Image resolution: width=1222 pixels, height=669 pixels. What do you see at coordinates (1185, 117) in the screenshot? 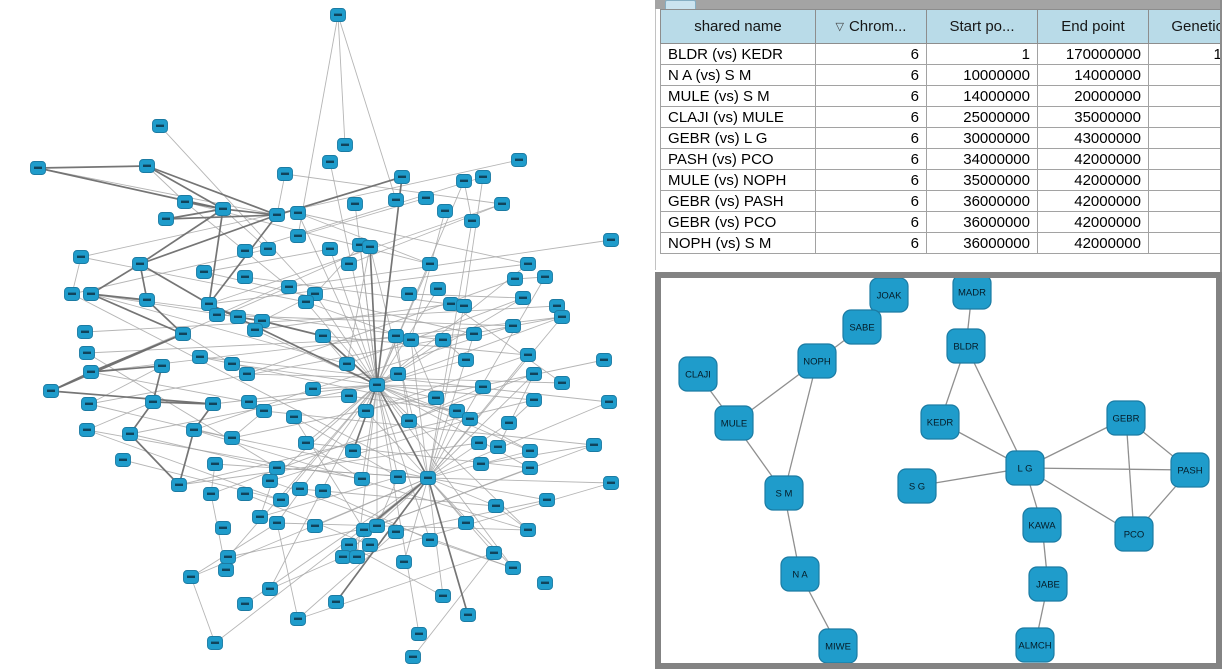
I see `table-cell: 5.9` at bounding box center [1185, 117].